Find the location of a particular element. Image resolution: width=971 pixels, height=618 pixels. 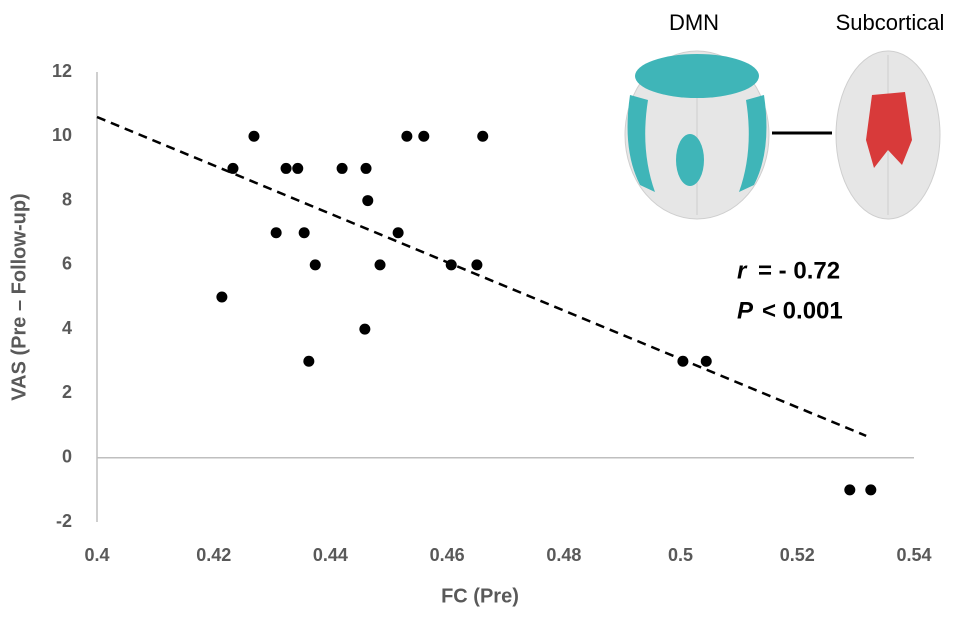

y-tick-label: 0 is located at coordinates (67, 456).